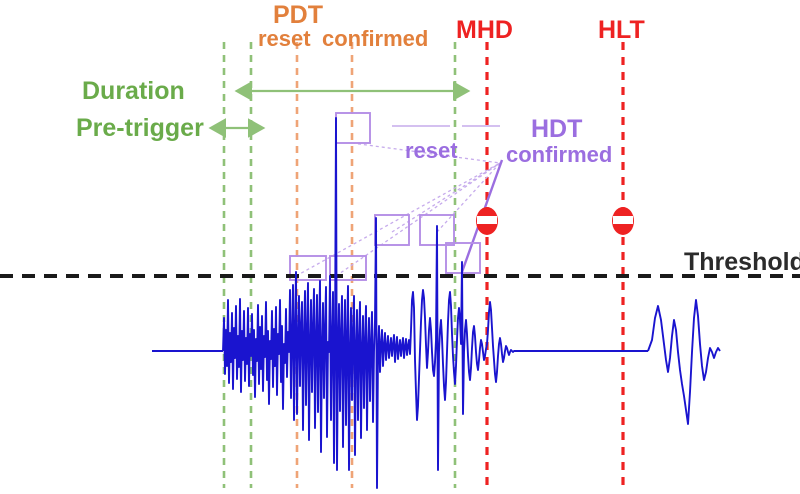  I want to click on hdt-leader-lines, so click(399, 201).